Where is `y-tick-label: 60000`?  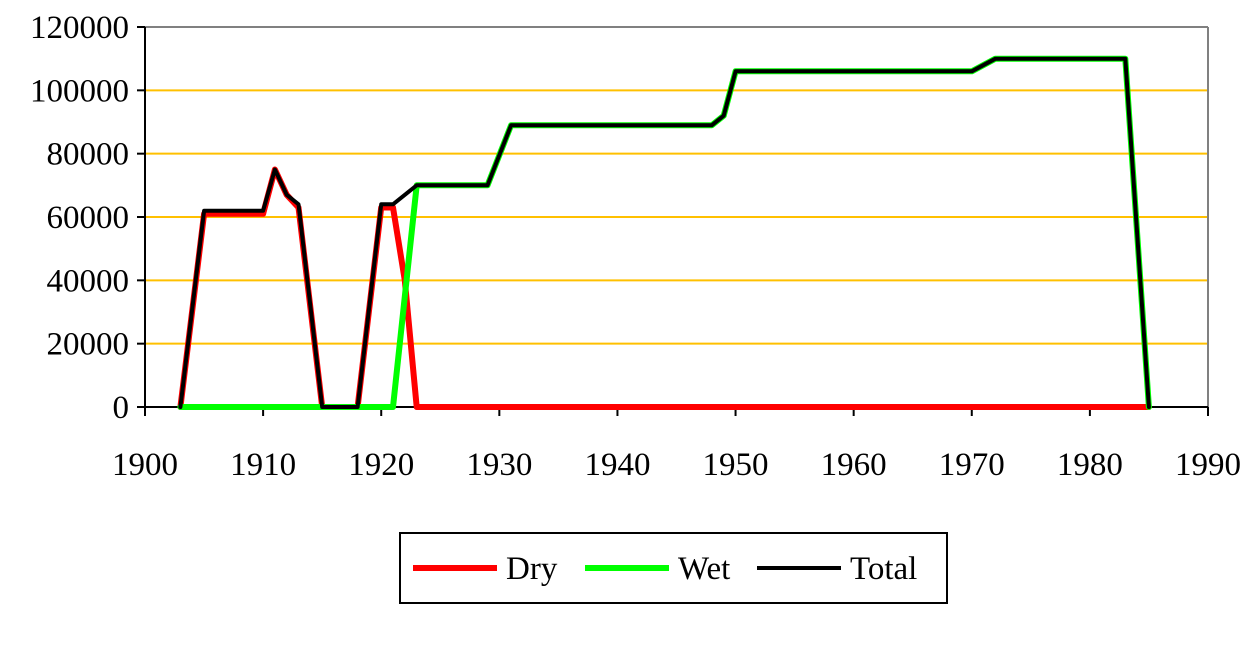
y-tick-label: 60000 is located at coordinates (88, 218).